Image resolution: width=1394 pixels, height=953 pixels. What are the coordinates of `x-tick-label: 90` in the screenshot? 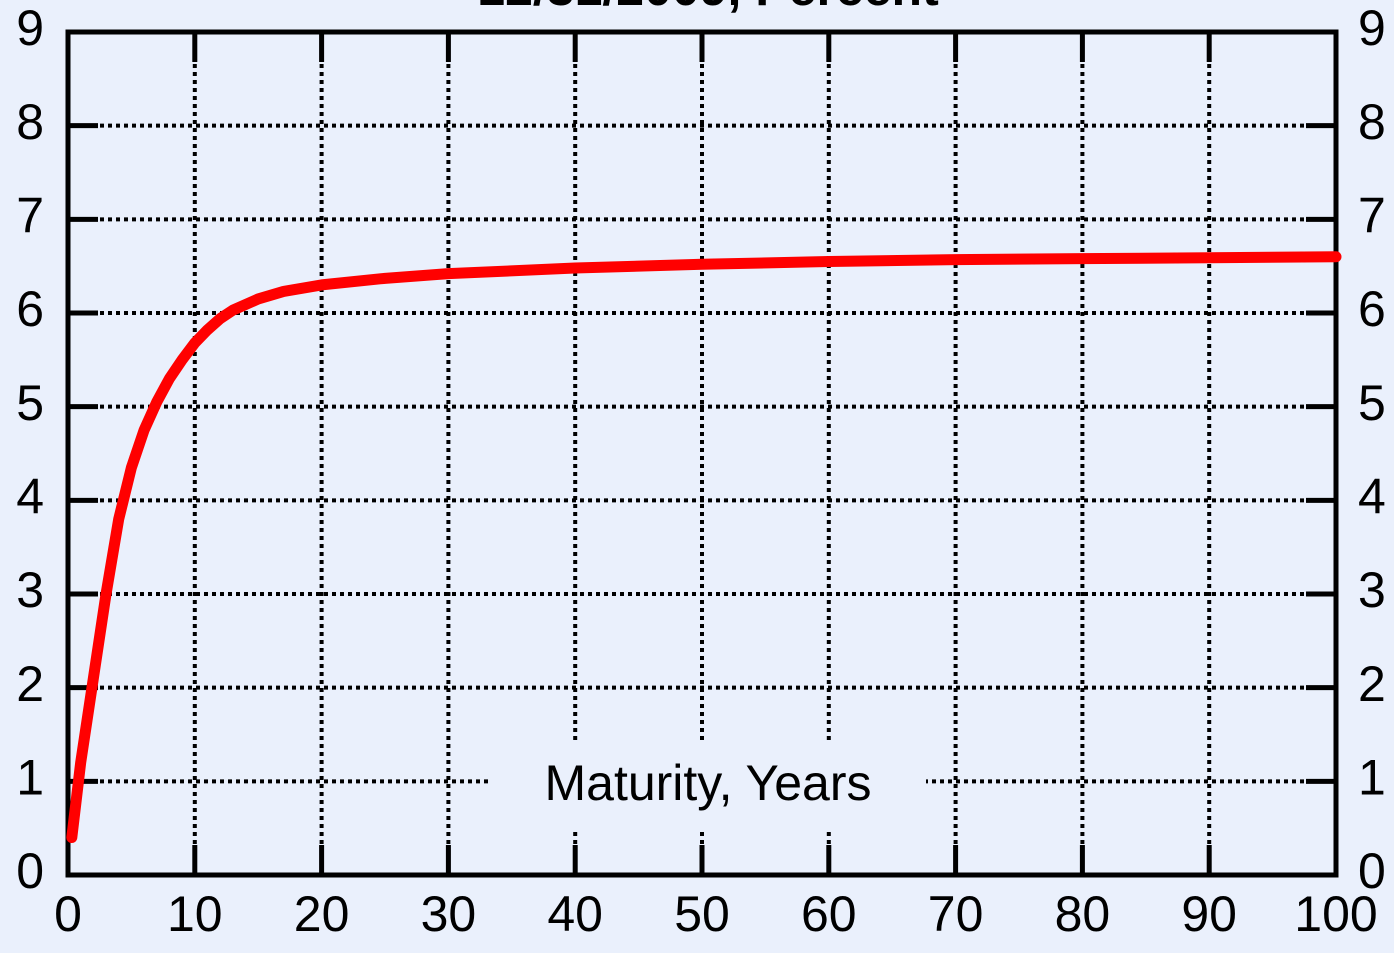 It's located at (1209, 914).